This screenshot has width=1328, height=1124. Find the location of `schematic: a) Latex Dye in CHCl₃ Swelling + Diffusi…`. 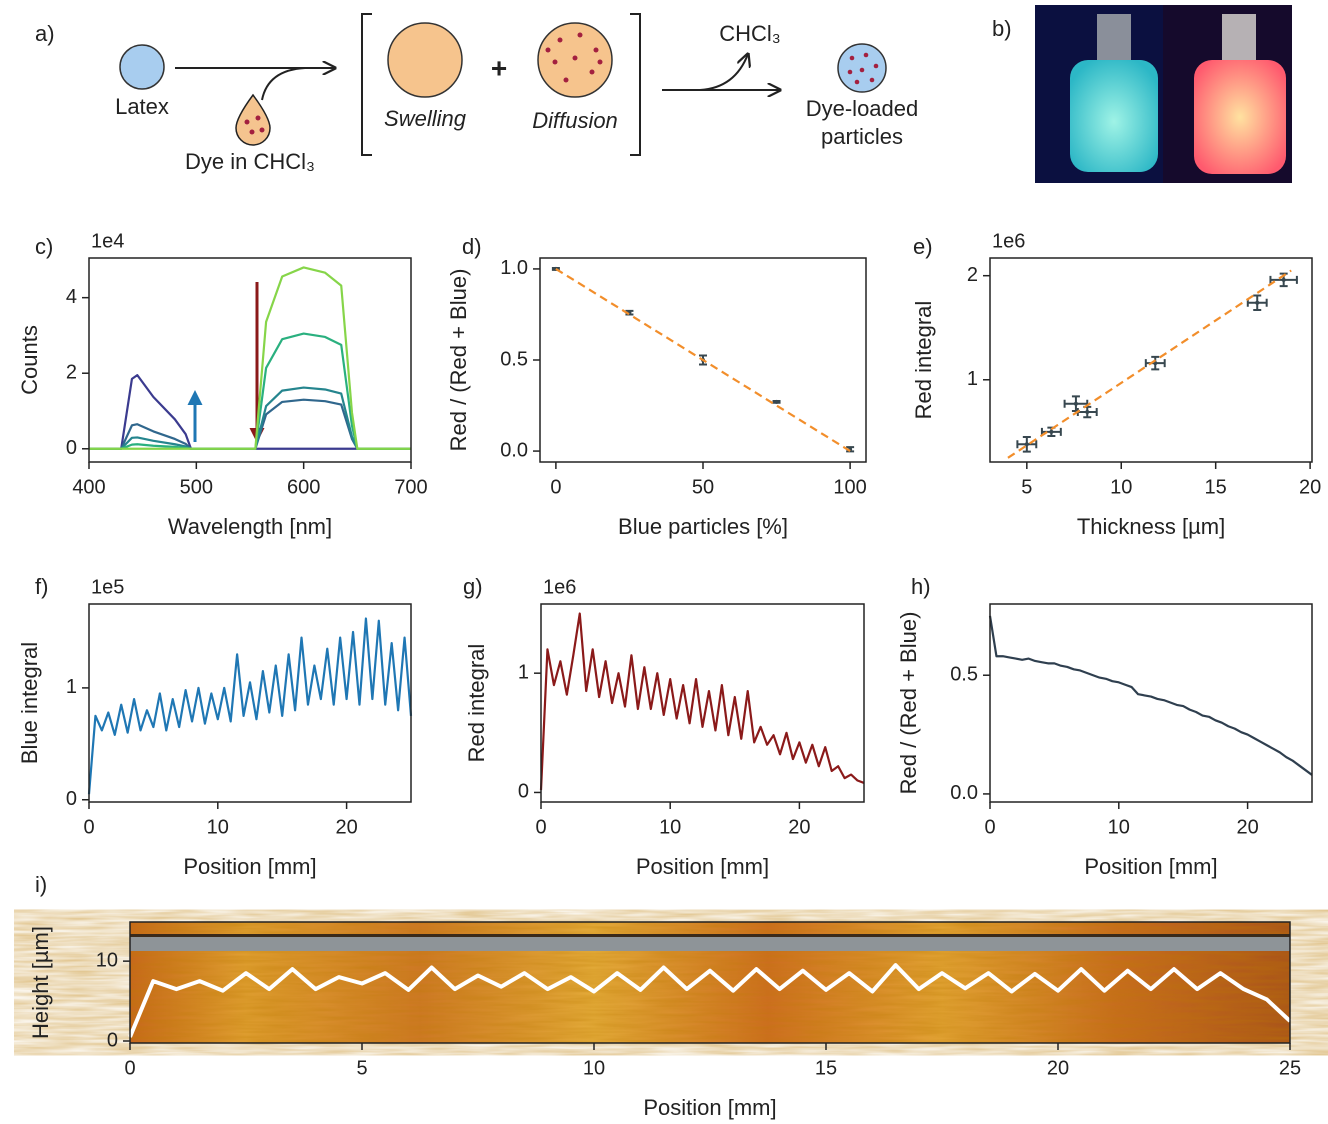

schematic: a) Latex Dye in CHCl₃ Swelling + Diffusi… is located at coordinates (477, 93).